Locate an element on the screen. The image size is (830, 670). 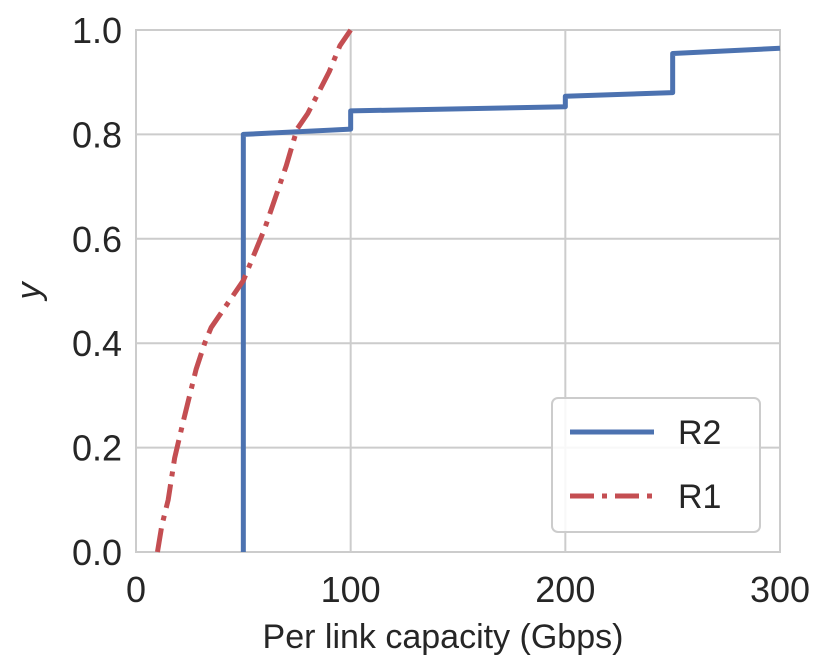
x-tick-label: 300 is located at coordinates (780, 589).